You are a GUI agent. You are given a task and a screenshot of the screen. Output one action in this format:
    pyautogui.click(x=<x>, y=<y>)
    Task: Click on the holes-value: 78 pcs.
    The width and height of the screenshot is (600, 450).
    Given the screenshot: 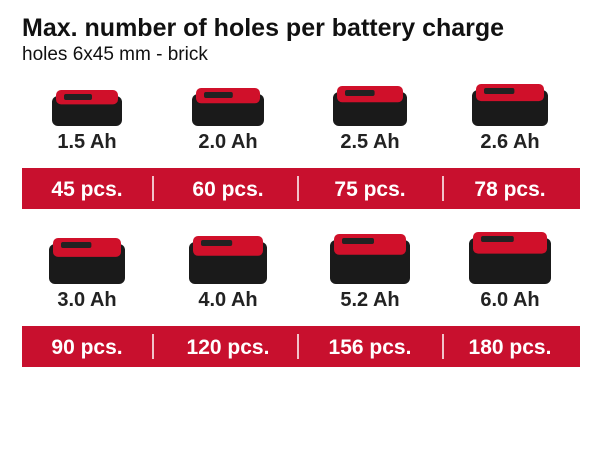 What is the action you would take?
    pyautogui.click(x=509, y=189)
    